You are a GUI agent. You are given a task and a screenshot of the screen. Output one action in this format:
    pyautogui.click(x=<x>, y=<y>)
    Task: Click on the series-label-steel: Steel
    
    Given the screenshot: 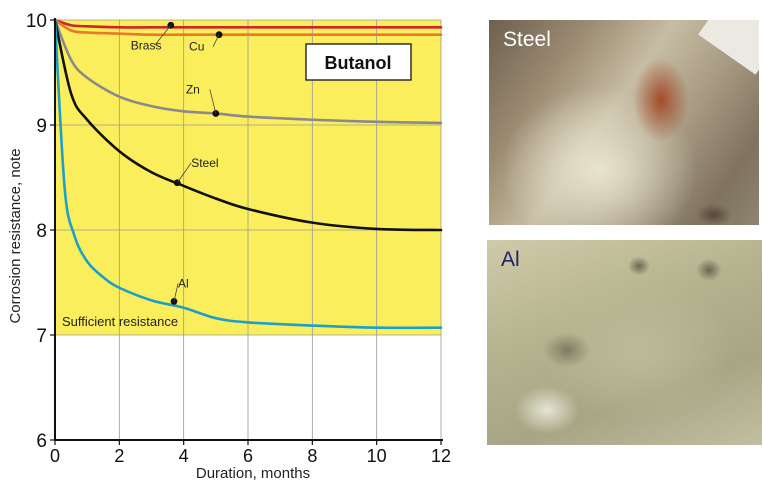 What is the action you would take?
    pyautogui.click(x=204, y=163)
    